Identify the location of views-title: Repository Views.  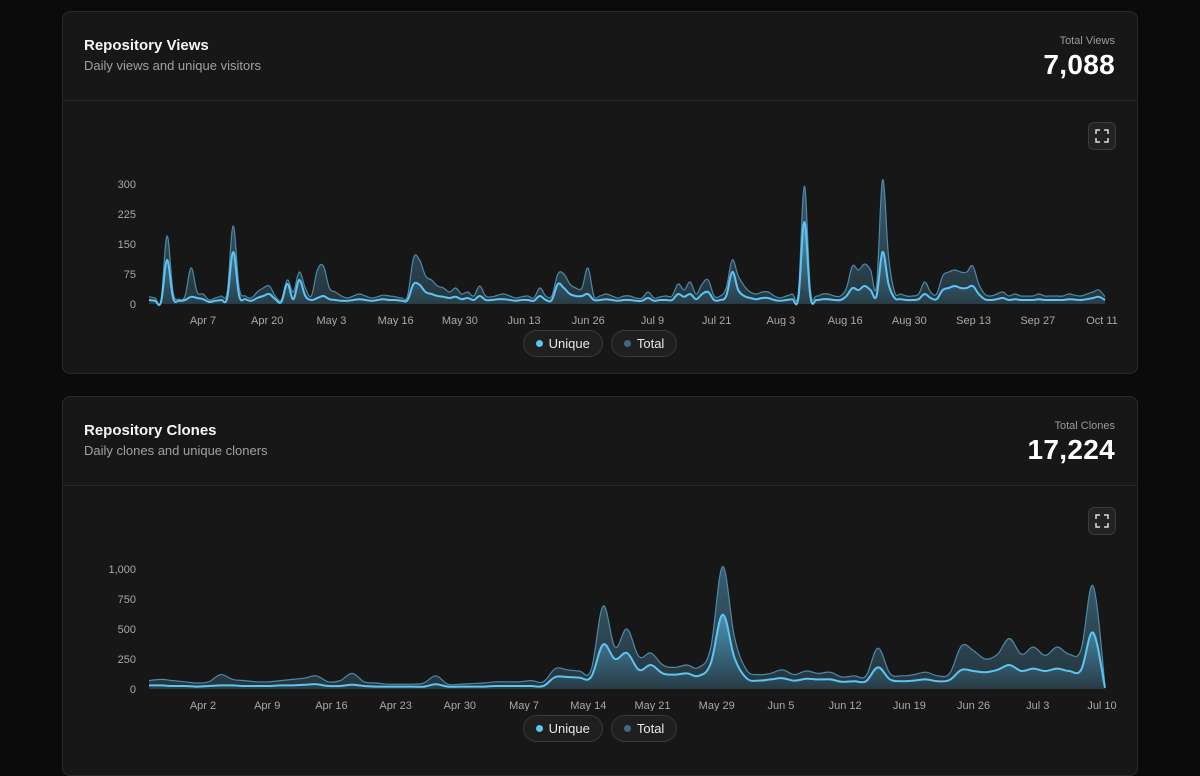
(146, 45).